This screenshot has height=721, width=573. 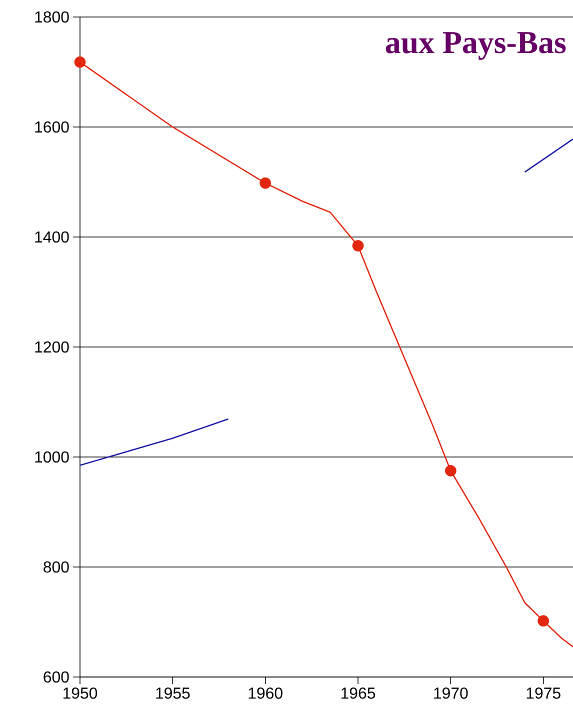 I want to click on chart-title: aux Pays-Bas, so click(x=476, y=46).